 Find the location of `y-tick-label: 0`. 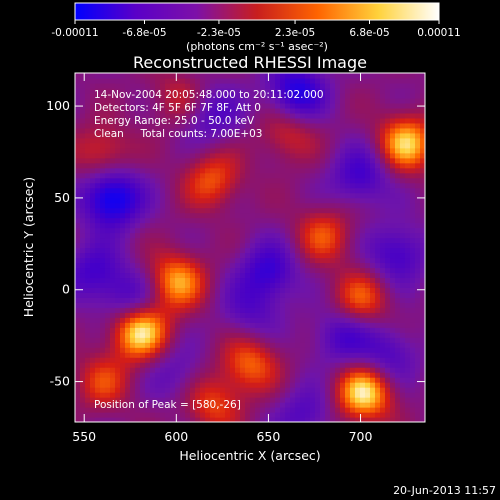

y-tick-label: 0 is located at coordinates (66, 289).